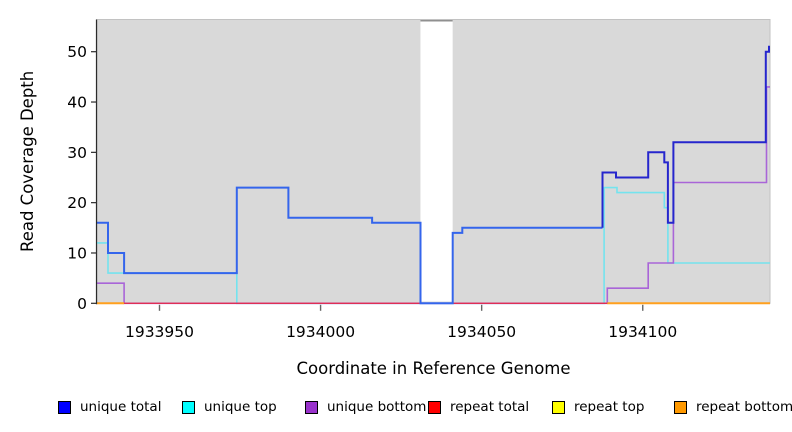 The width and height of the screenshot is (792, 432). I want to click on y-tick-label: 10, so click(77, 253).